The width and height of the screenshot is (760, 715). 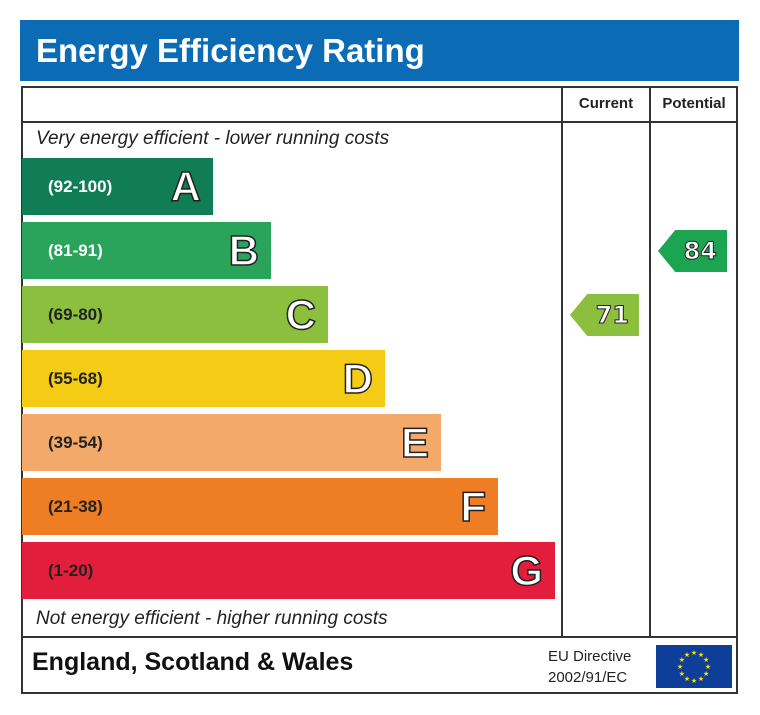 I want to click on band-range: (39-54), so click(x=75, y=442).